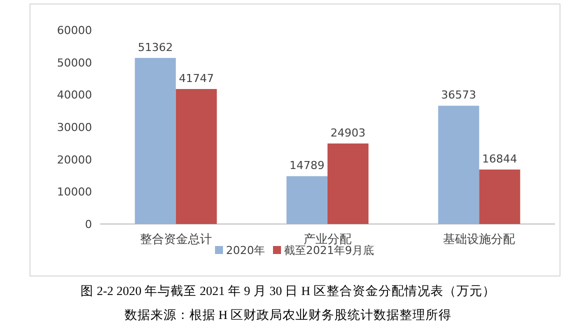 This screenshot has width=577, height=331. What do you see at coordinates (328, 239) in the screenshot?
I see `x-tick-label: 产业分配` at bounding box center [328, 239].